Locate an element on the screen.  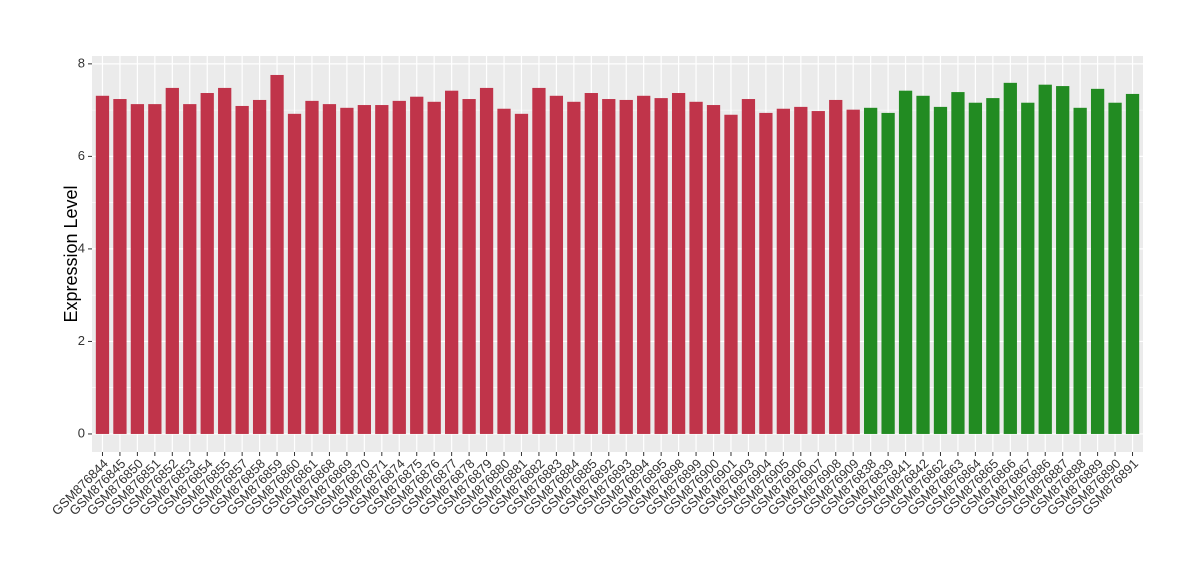
y-tick-label: 4 is located at coordinates (81, 247).